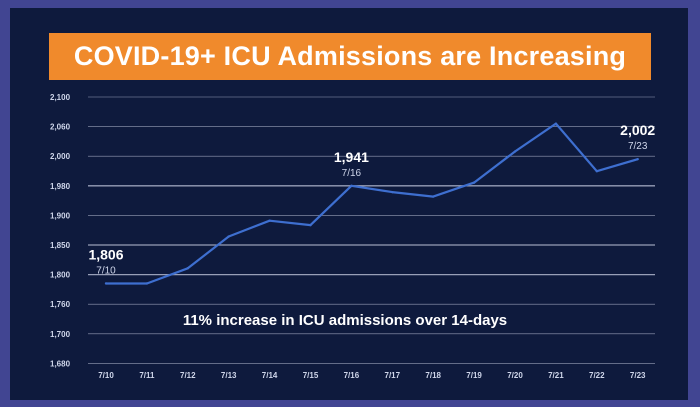 The width and height of the screenshot is (700, 407). I want to click on x-tick-label: 7/18, so click(433, 375).